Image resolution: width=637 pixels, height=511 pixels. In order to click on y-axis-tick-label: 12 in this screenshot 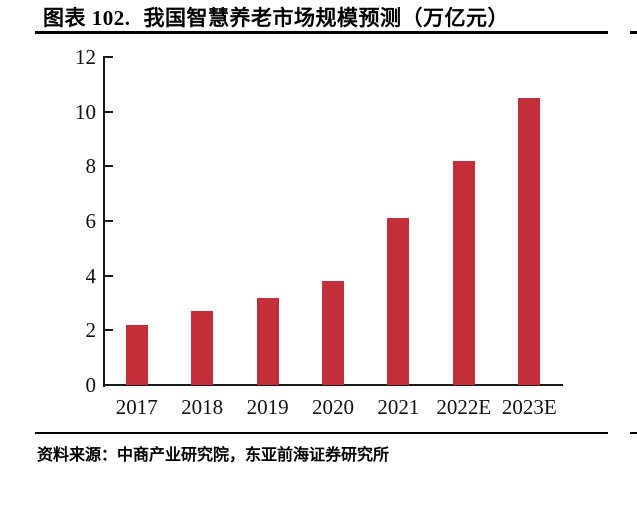, I will do `click(85, 57)`.